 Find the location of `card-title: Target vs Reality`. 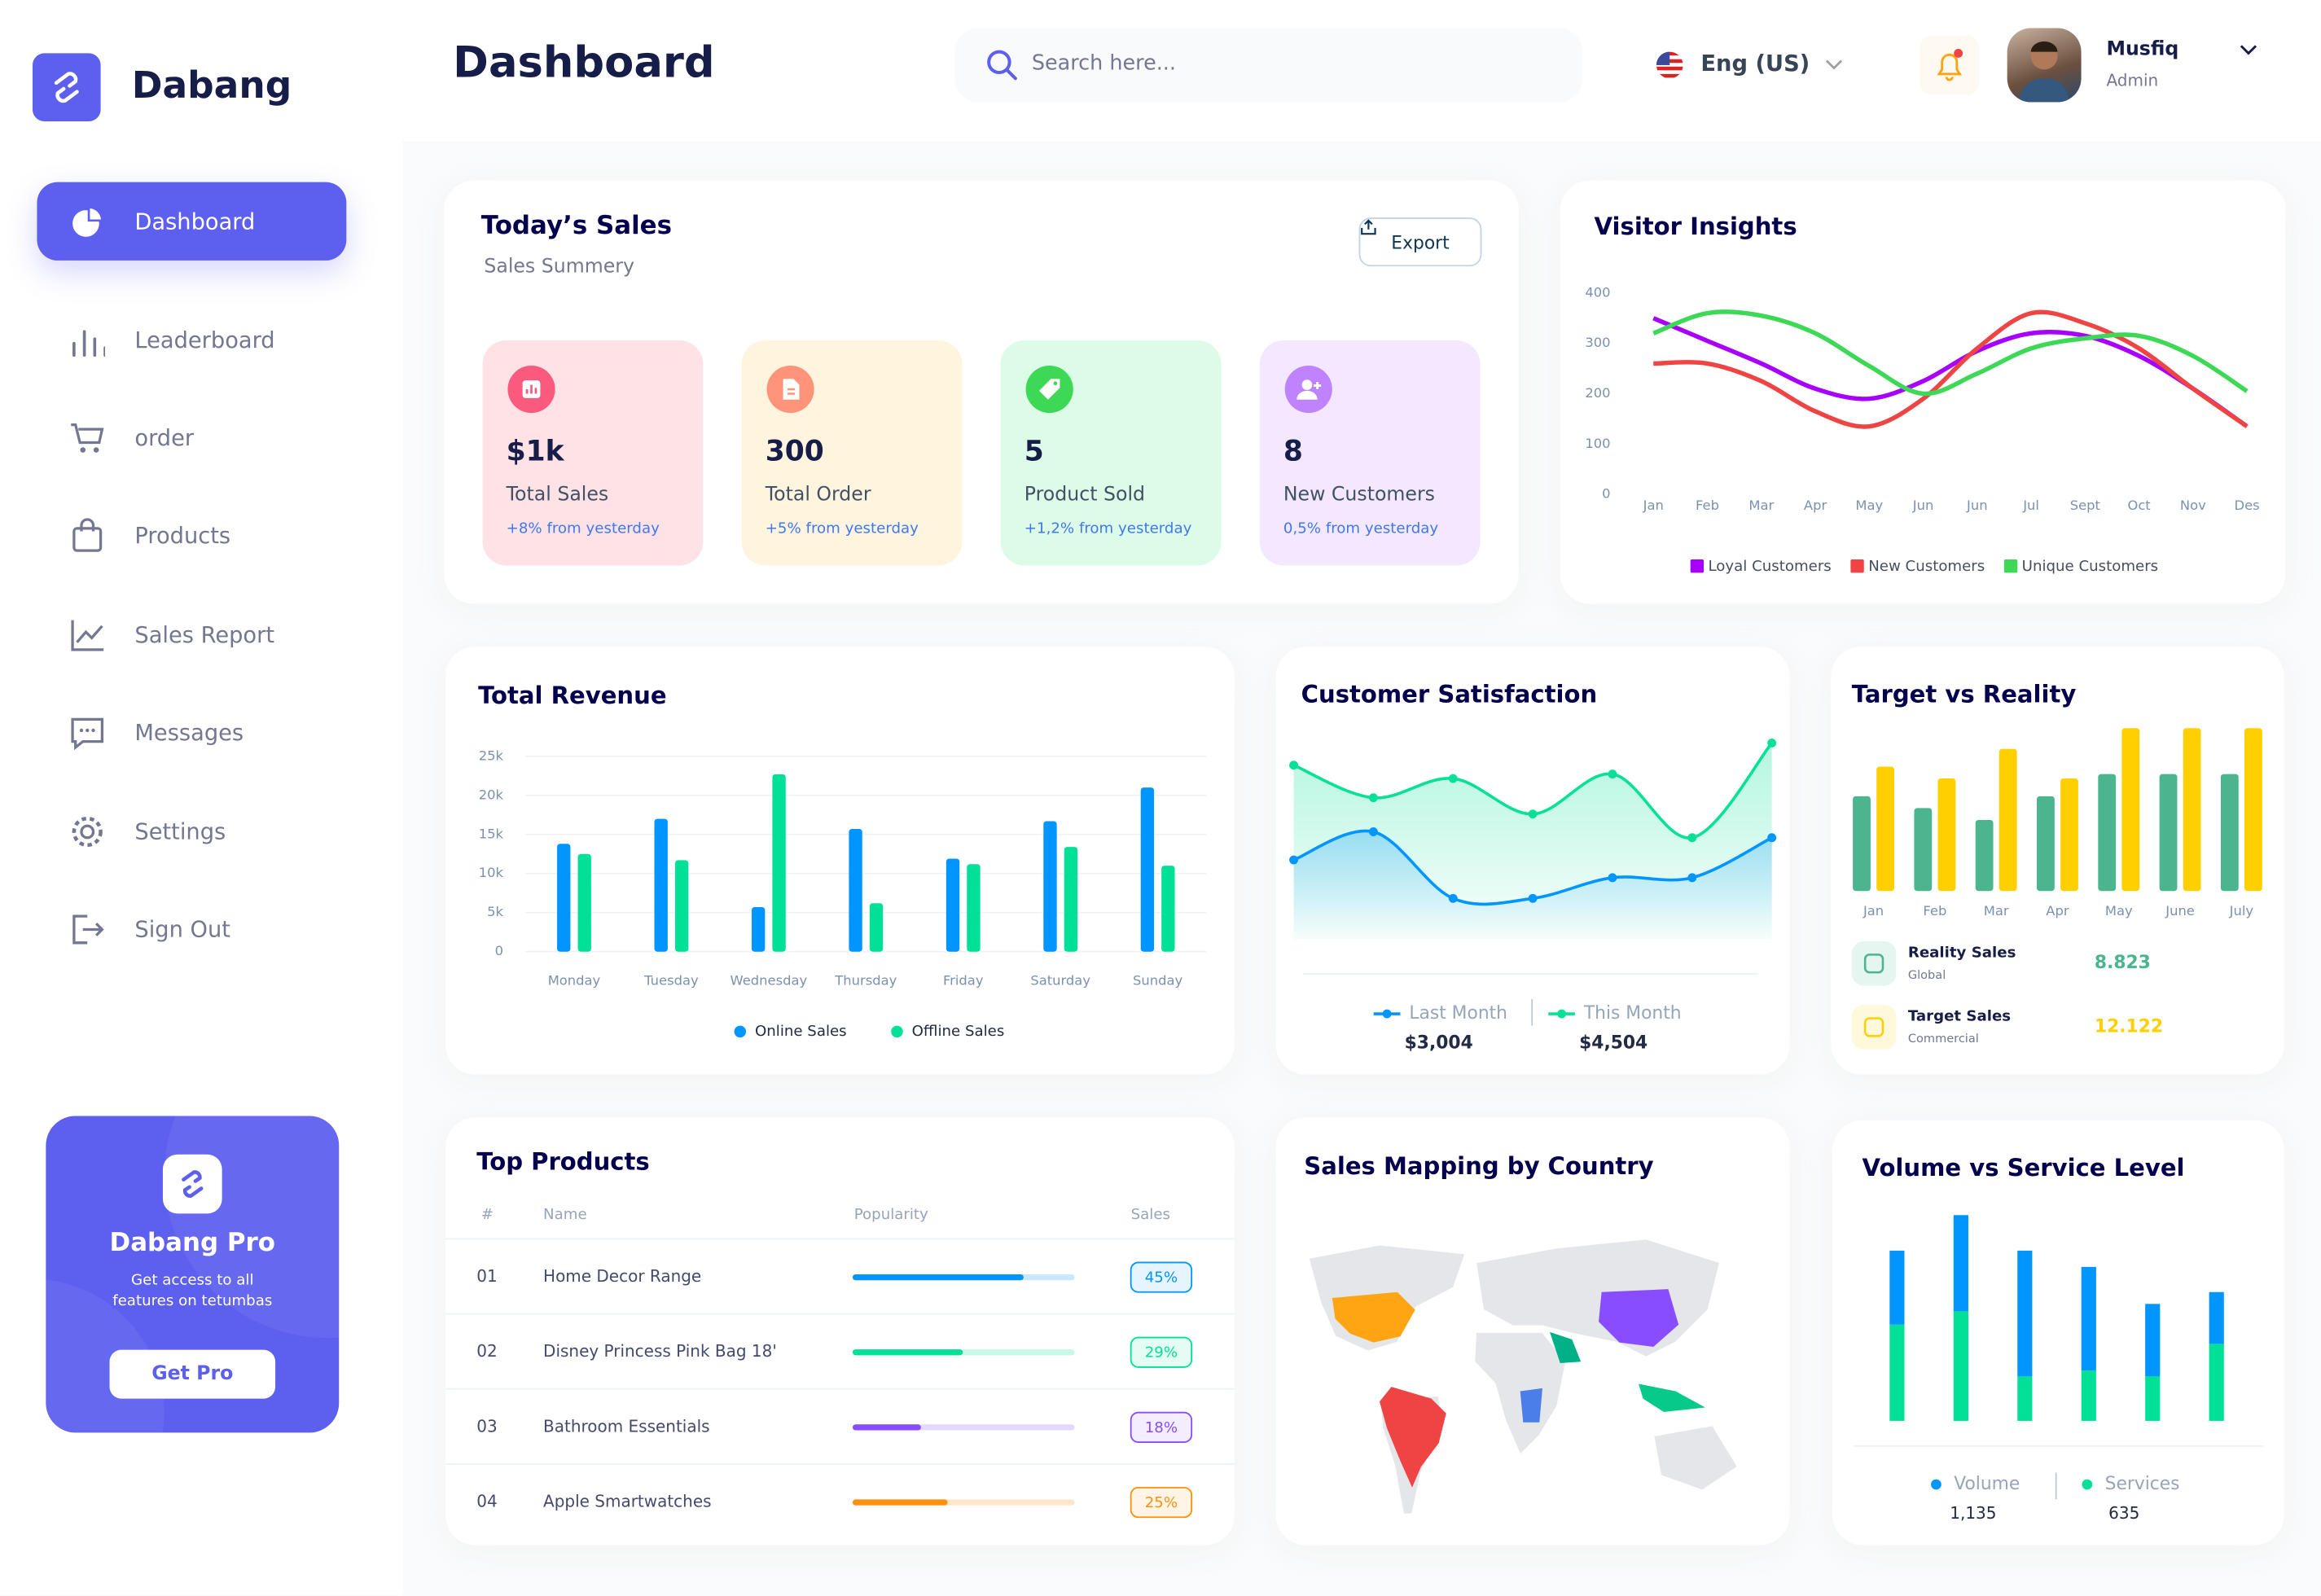

card-title: Target vs Reality is located at coordinates (1964, 694).